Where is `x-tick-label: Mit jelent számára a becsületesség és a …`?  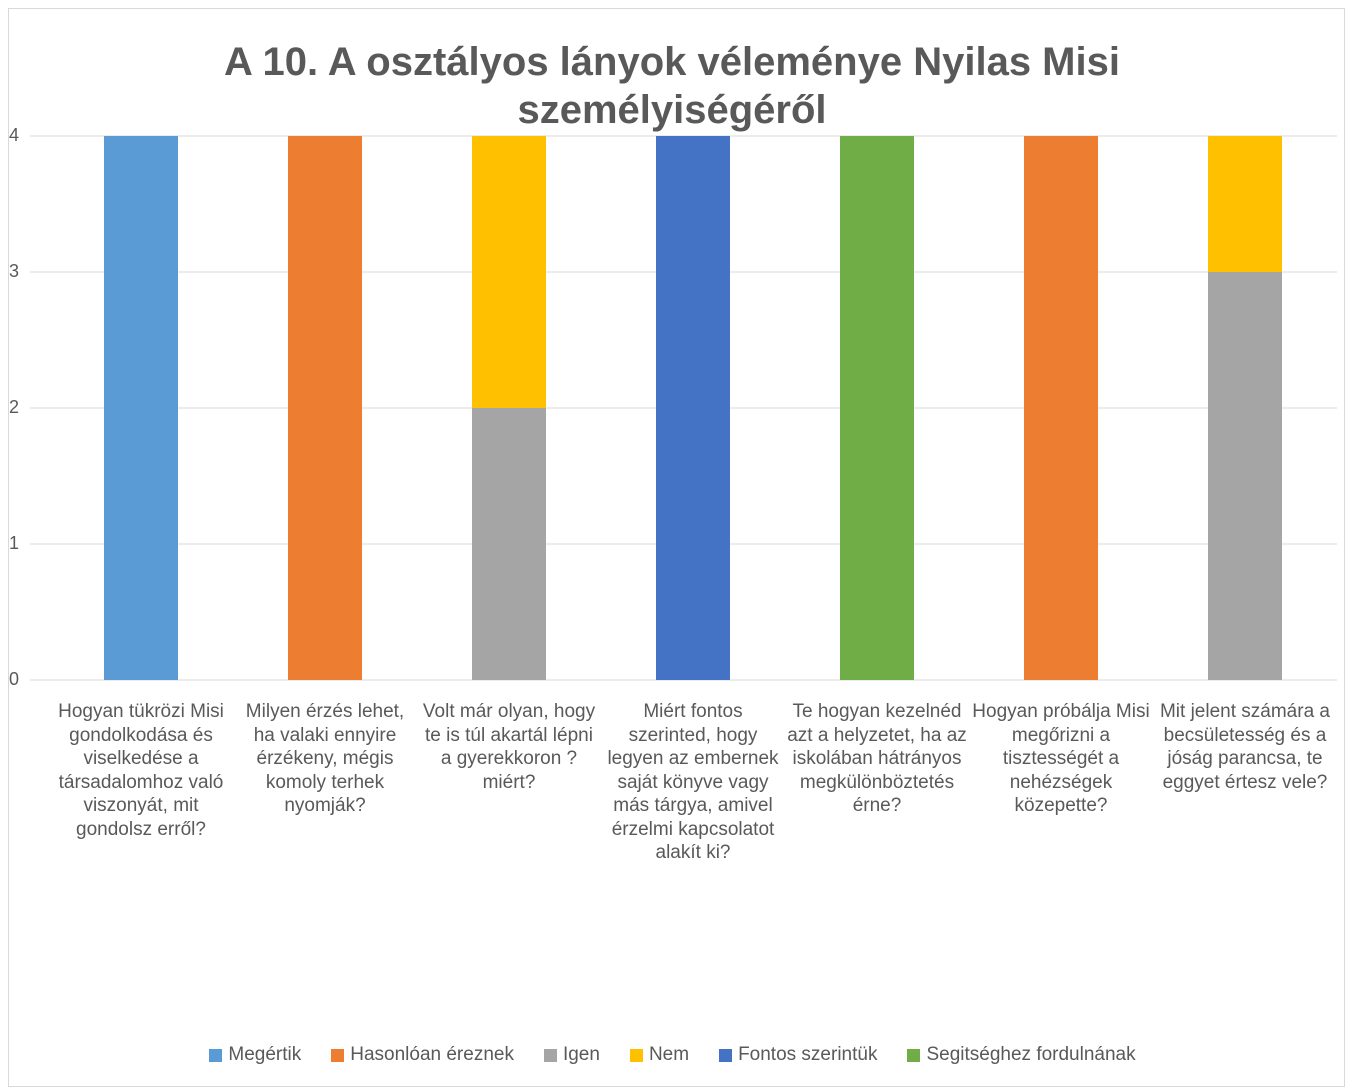 x-tick-label: Mit jelent számára a becsületesség és a … is located at coordinates (1244, 747).